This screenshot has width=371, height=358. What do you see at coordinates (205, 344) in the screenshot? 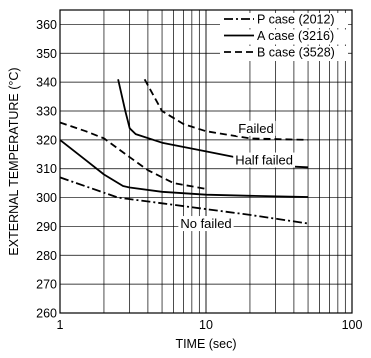
I see `x-axis-label: TIME (sec)` at bounding box center [205, 344].